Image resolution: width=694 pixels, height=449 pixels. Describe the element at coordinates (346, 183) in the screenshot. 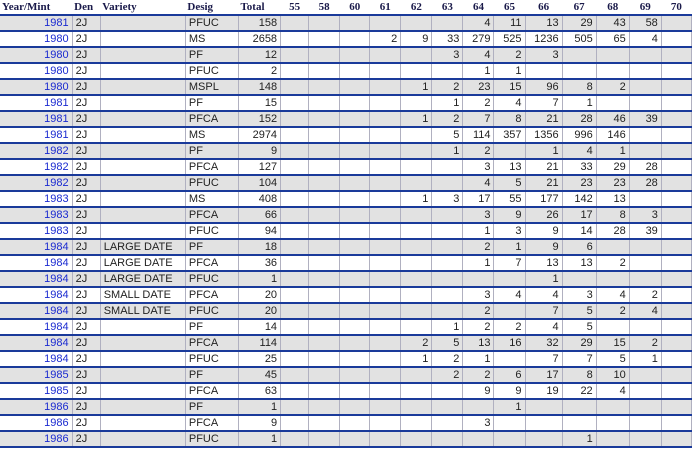

I see `table-row: 1982 2J PFUC 104 4 5 21 23 23 28` at that location.